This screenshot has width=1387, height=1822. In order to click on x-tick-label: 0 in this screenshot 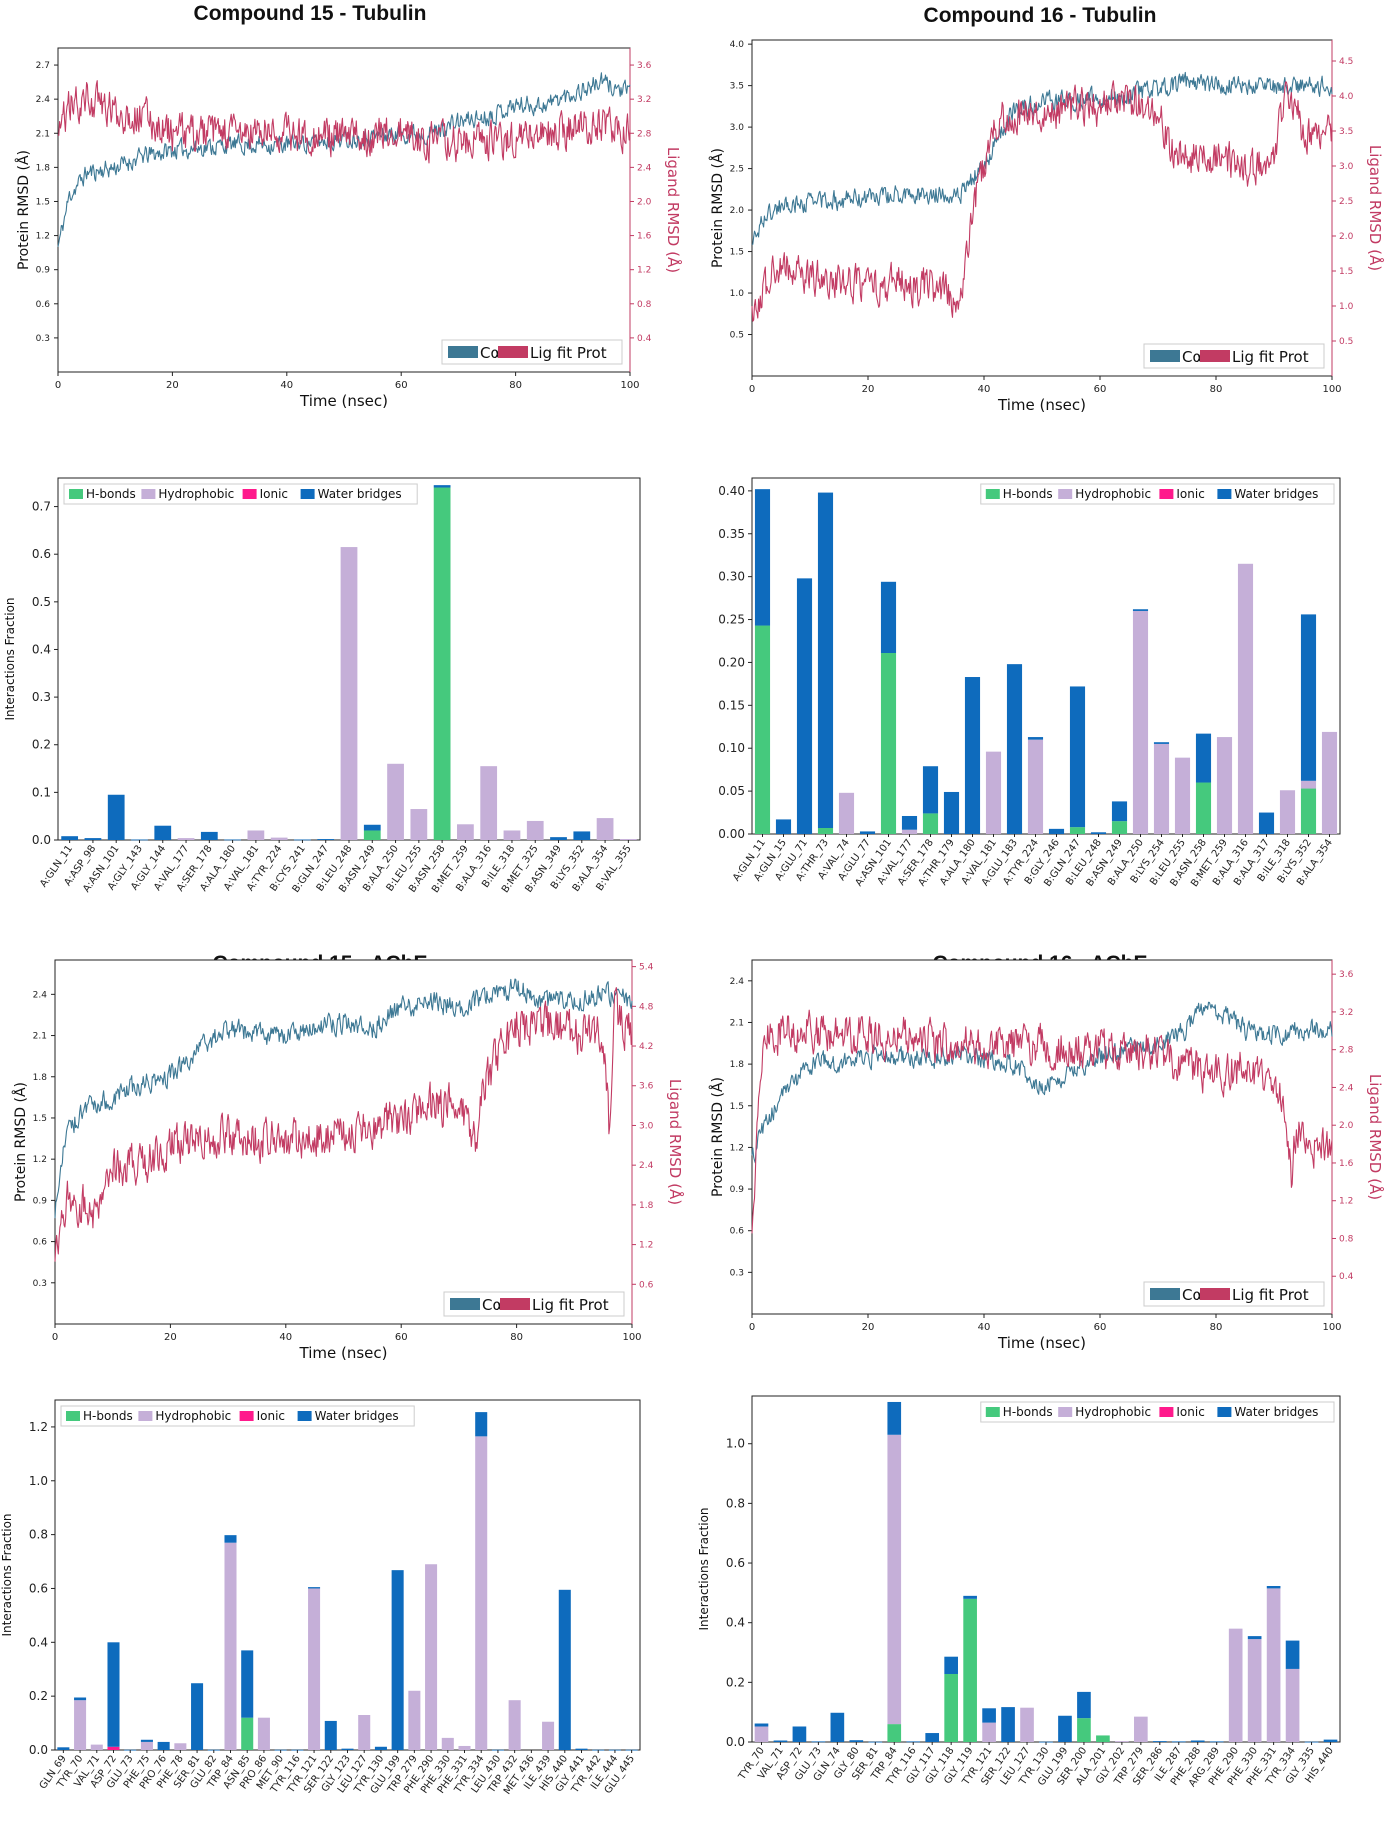, I will do `click(55, 1337)`.